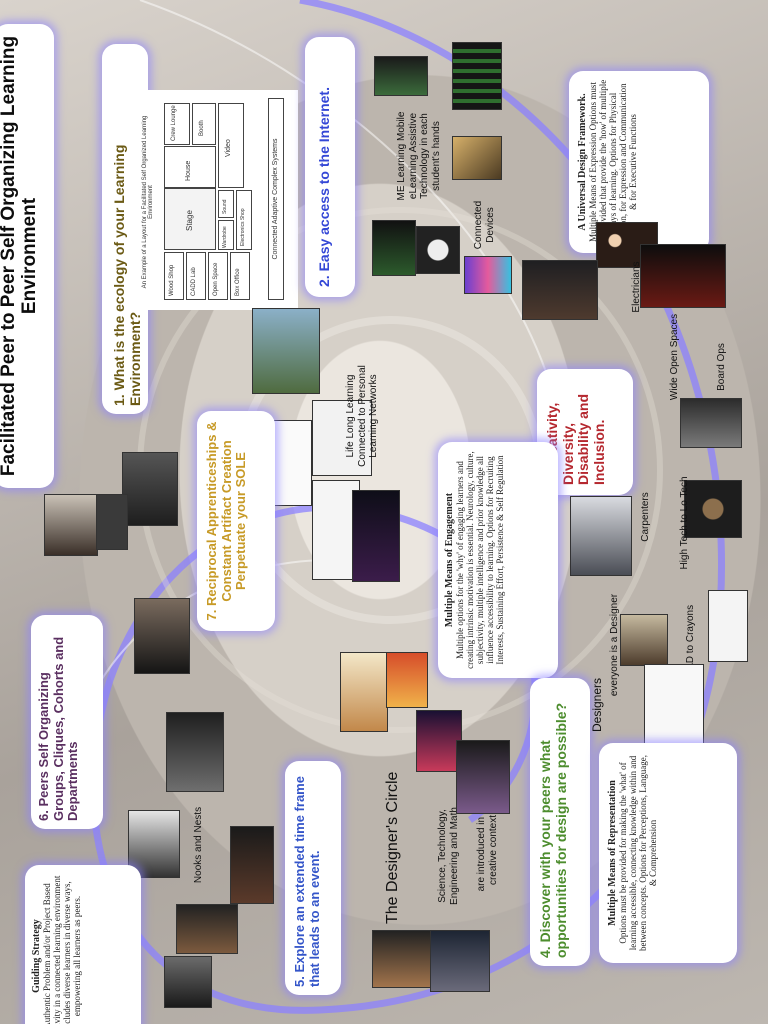 Image resolution: width=768 pixels, height=1024 pixels. I want to click on diagram-box-office: Box Office, so click(240, 276).